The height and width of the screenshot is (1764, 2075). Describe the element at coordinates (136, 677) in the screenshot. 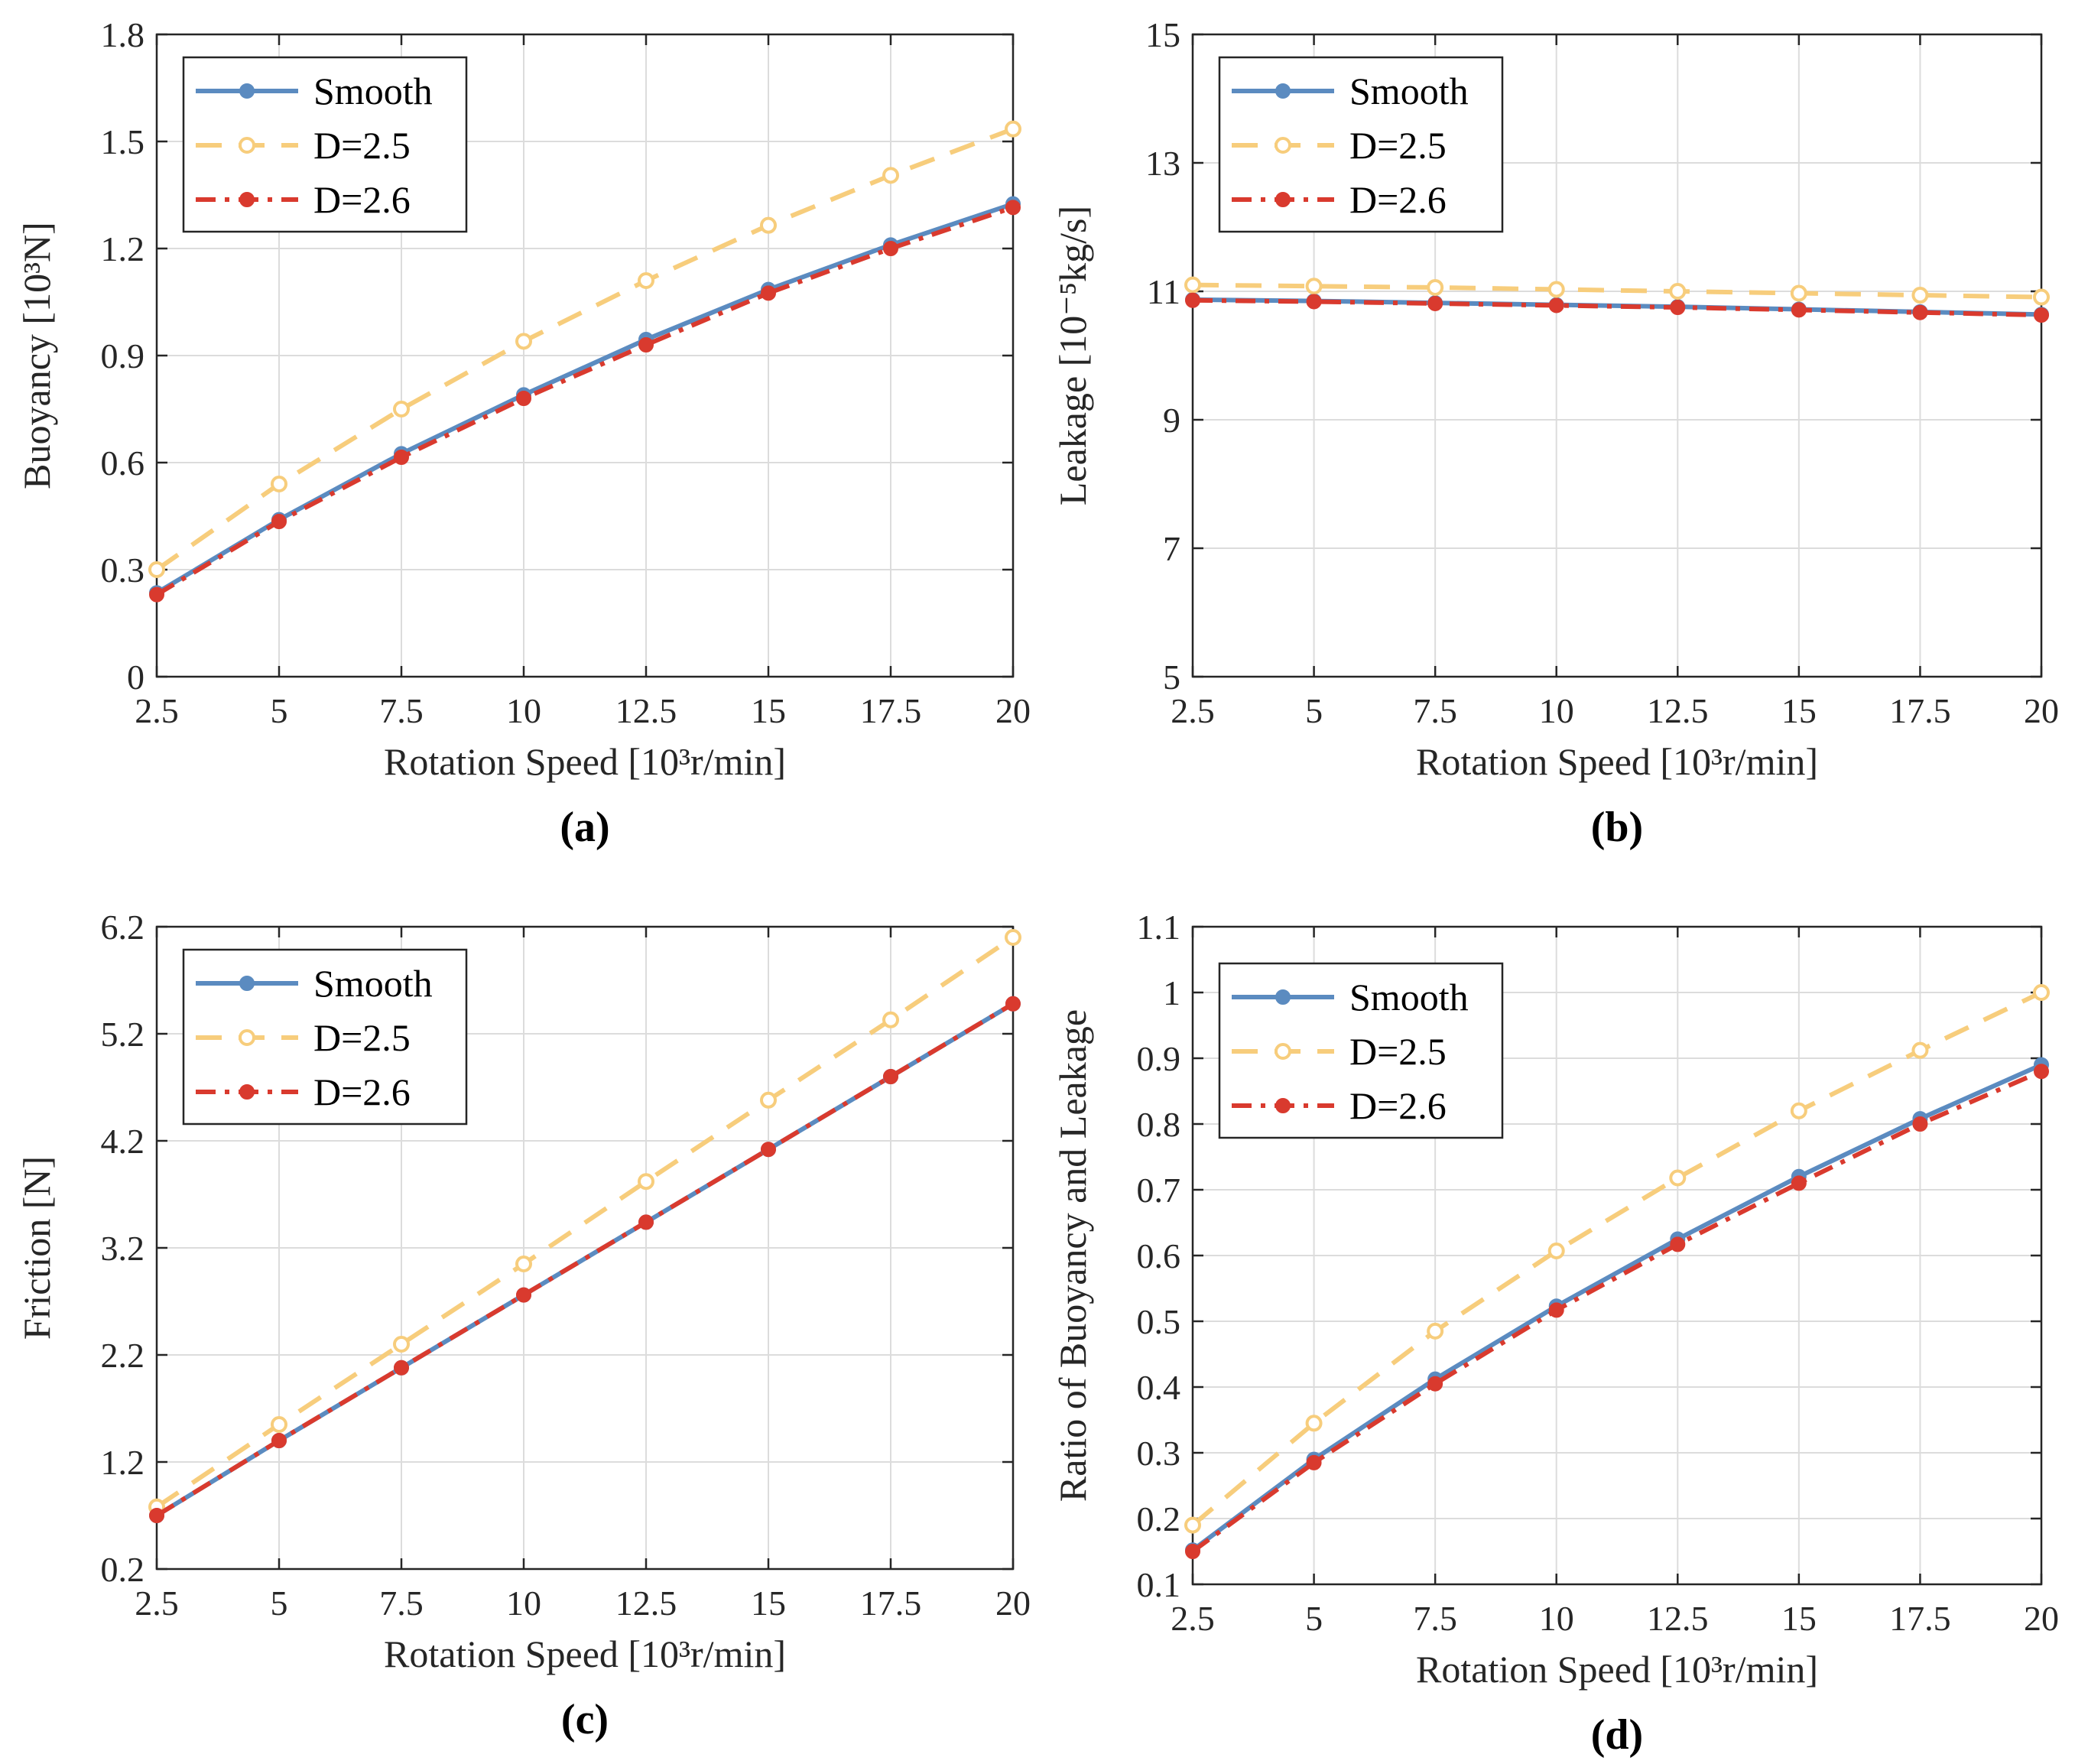

I see `y-tick-label: 0` at that location.